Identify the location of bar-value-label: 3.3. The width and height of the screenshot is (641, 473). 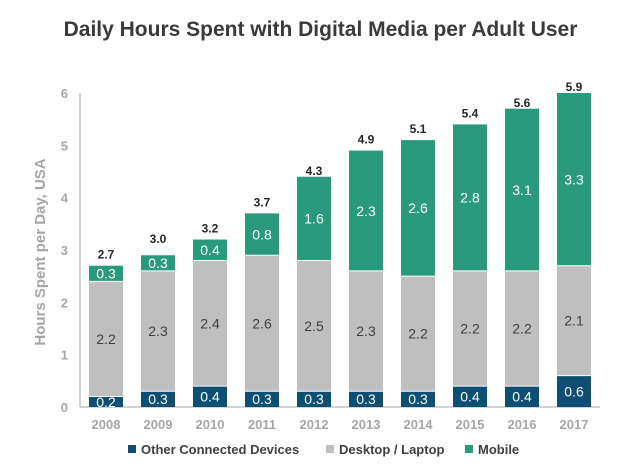
(574, 179).